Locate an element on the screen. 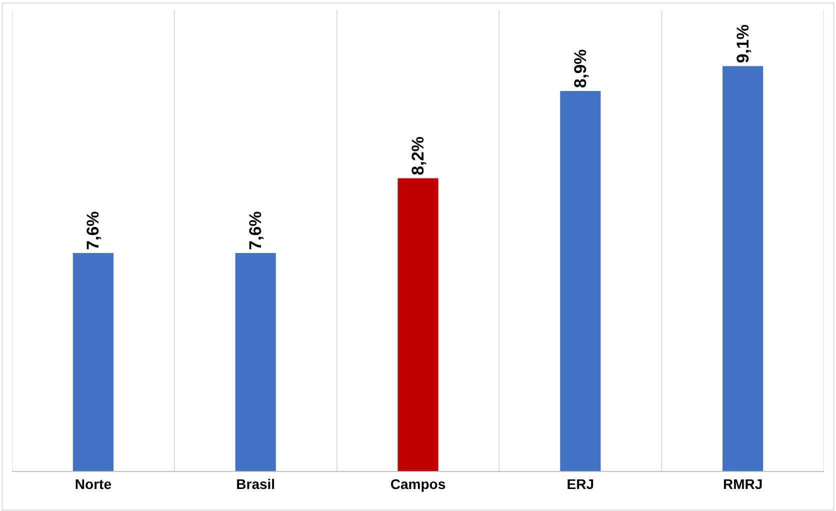 This screenshot has width=836, height=511. x-tick-label: RMRJ is located at coordinates (742, 484).